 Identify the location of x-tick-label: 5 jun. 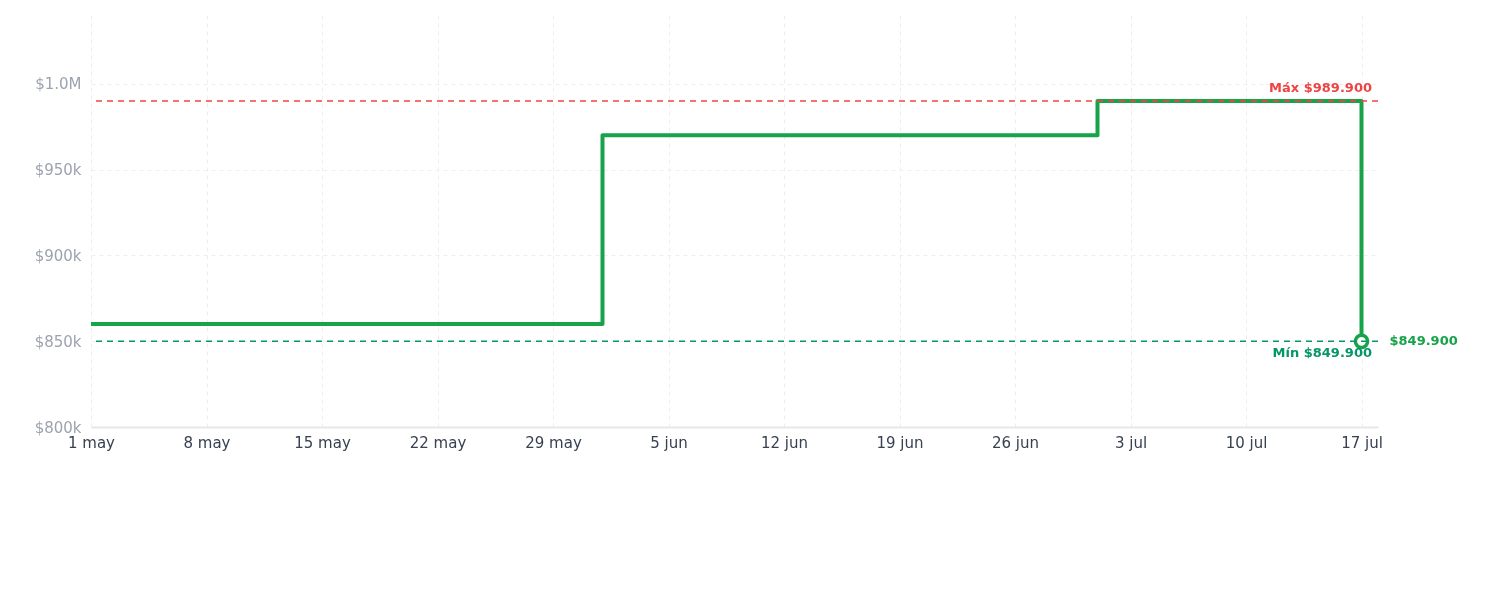
(669, 442).